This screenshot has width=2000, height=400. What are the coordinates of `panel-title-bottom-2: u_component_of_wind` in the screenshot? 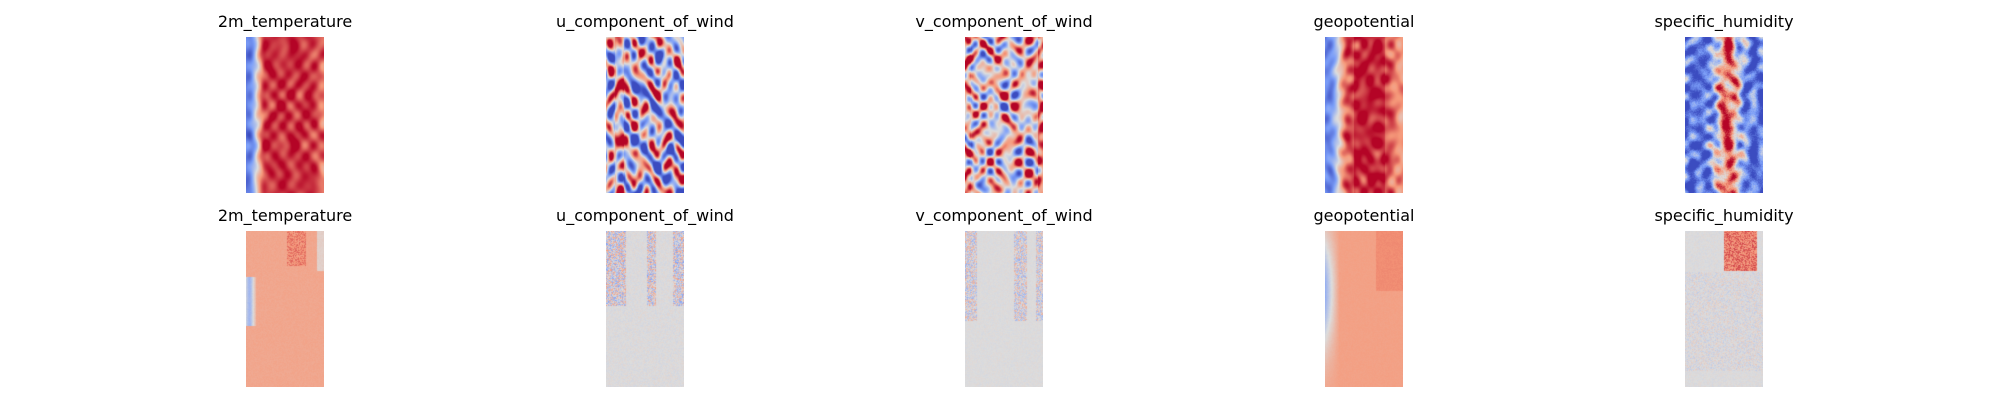 It's located at (645, 215).